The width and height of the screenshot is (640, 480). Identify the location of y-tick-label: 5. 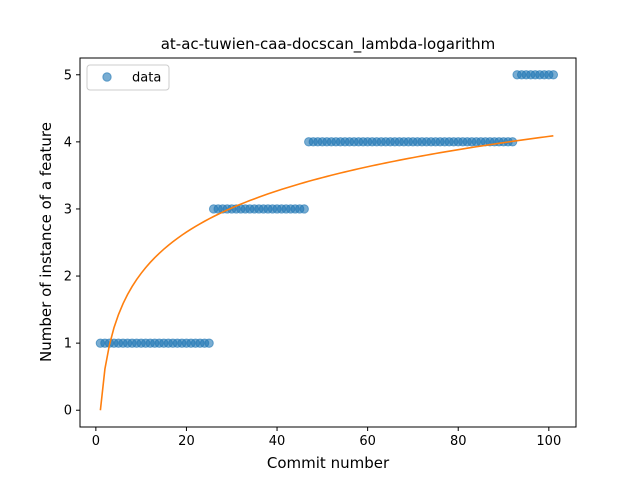
(68, 75).